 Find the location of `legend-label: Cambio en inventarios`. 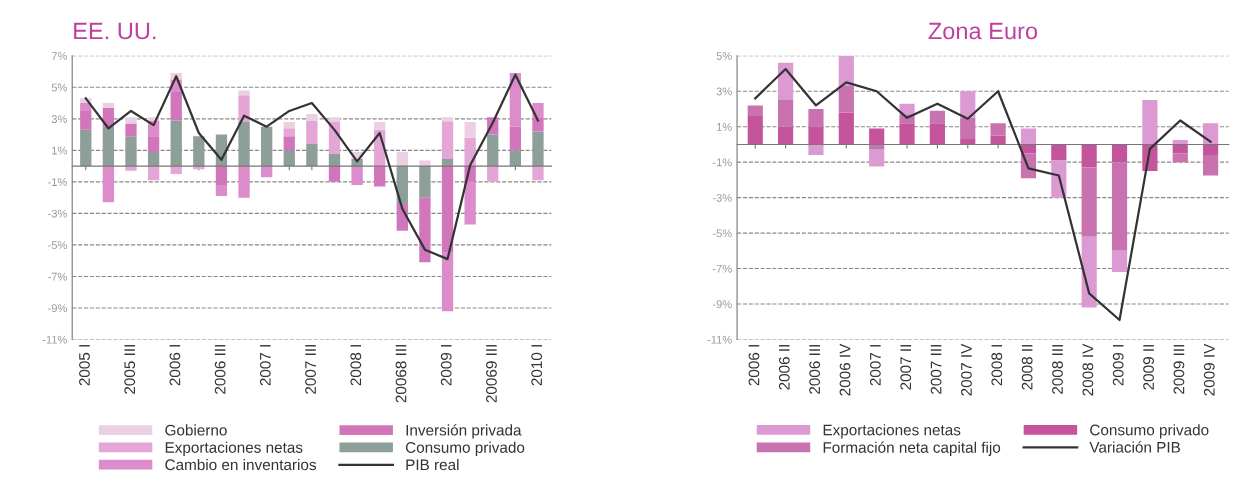

legend-label: Cambio en inventarios is located at coordinates (241, 464).